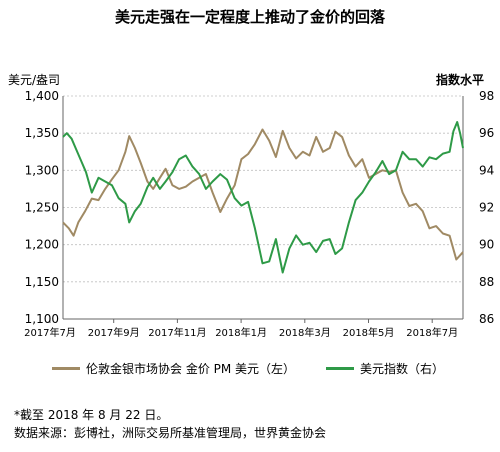  Describe the element at coordinates (369, 332) in the screenshot. I see `x-tick-label: 2018年5月` at that location.